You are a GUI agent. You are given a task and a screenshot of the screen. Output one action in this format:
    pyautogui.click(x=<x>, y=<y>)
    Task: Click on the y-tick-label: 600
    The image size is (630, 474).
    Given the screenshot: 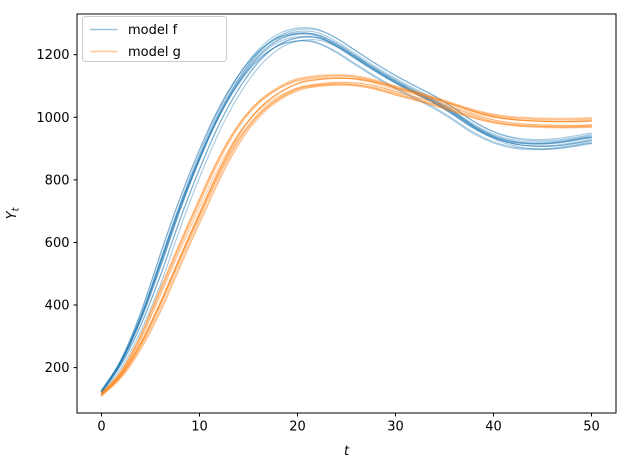 What is the action you would take?
    pyautogui.click(x=57, y=243)
    